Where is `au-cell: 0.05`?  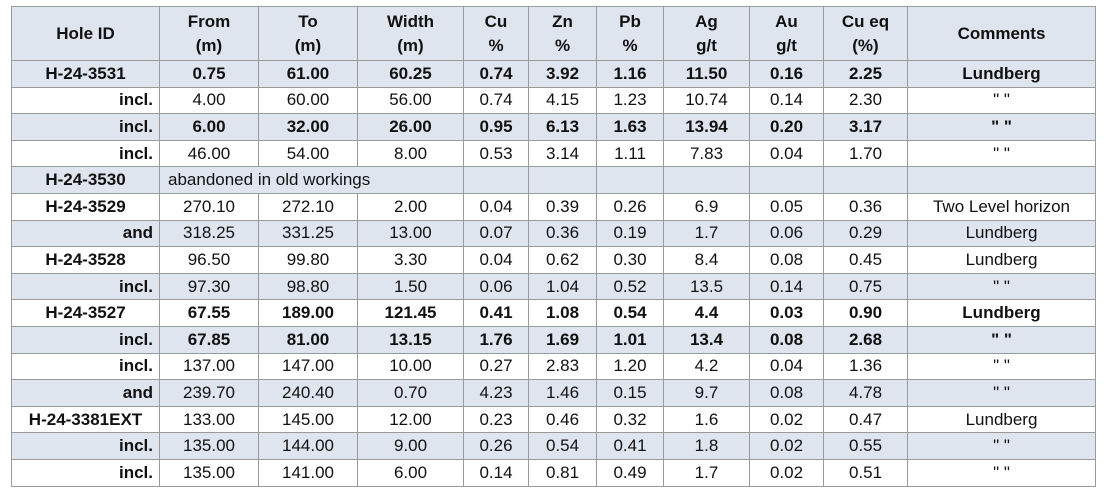 au-cell: 0.05 is located at coordinates (786, 206).